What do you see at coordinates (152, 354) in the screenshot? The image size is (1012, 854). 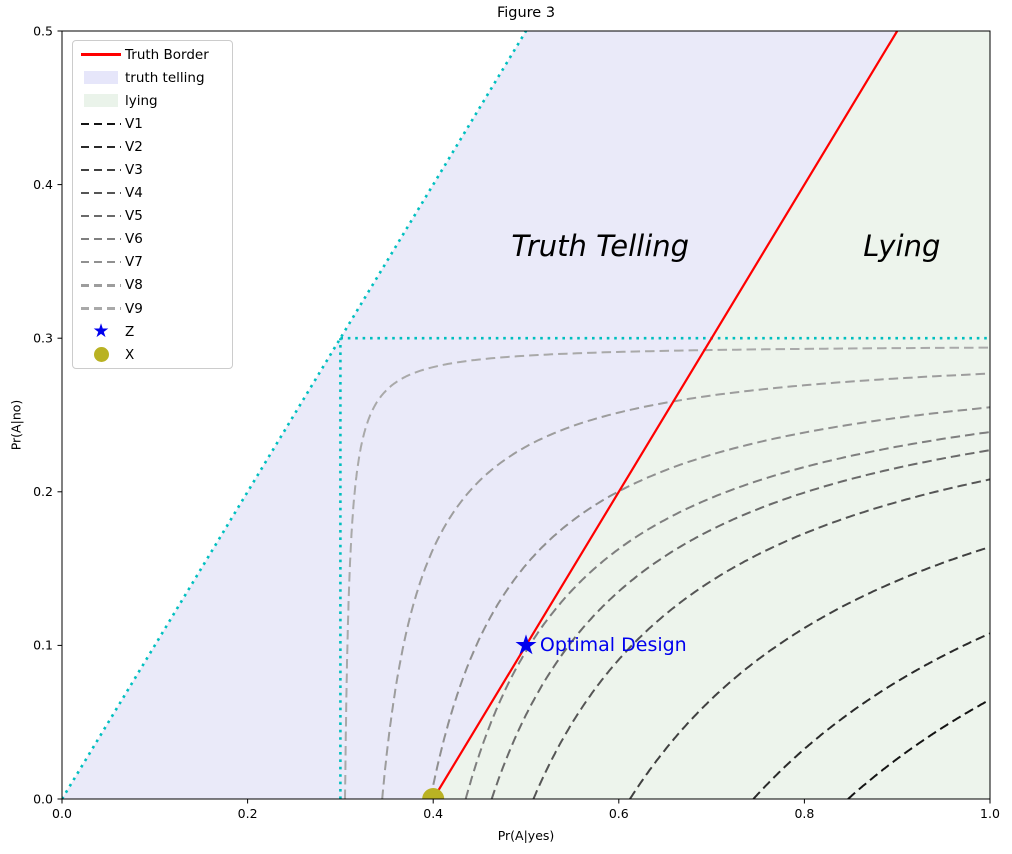 I see `legend-entry: X` at bounding box center [152, 354].